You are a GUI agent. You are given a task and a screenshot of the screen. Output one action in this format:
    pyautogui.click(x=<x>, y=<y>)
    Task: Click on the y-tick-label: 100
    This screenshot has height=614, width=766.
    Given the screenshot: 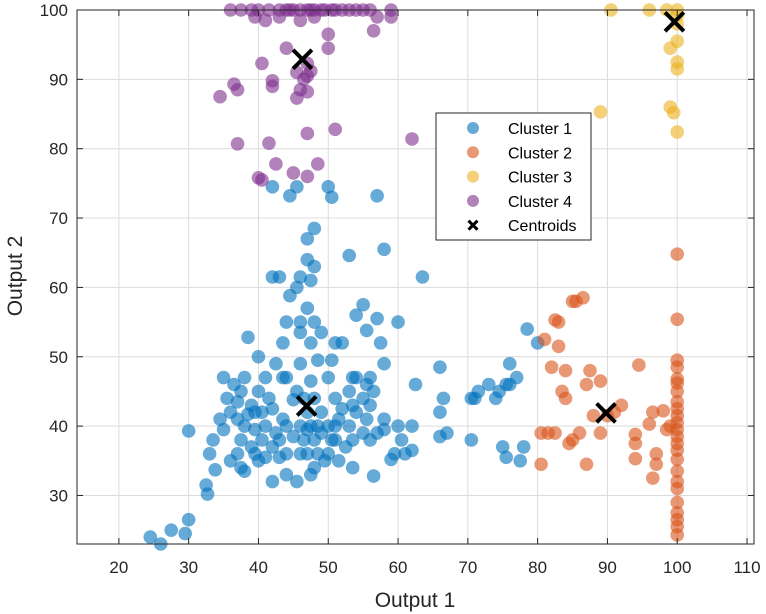 What is the action you would take?
    pyautogui.click(x=54, y=10)
    